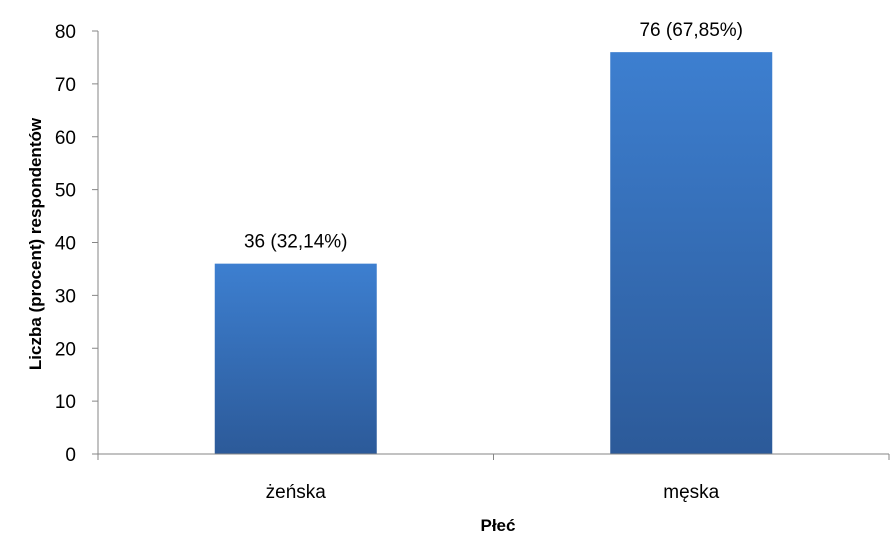 The height and width of the screenshot is (537, 892). Describe the element at coordinates (65, 402) in the screenshot. I see `y-tick-label: 10` at that location.